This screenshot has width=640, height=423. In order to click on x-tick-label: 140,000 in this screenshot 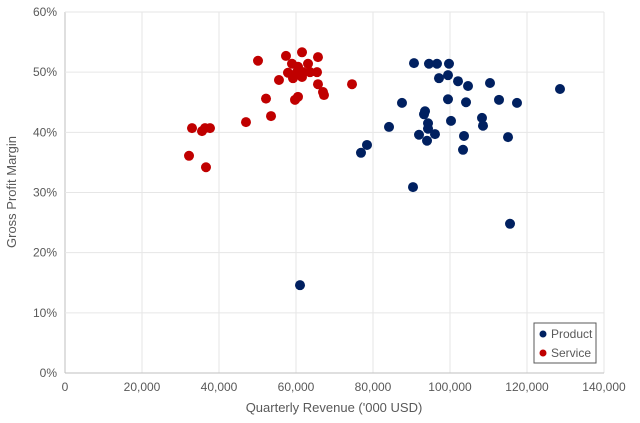, I will do `click(604, 387)`.